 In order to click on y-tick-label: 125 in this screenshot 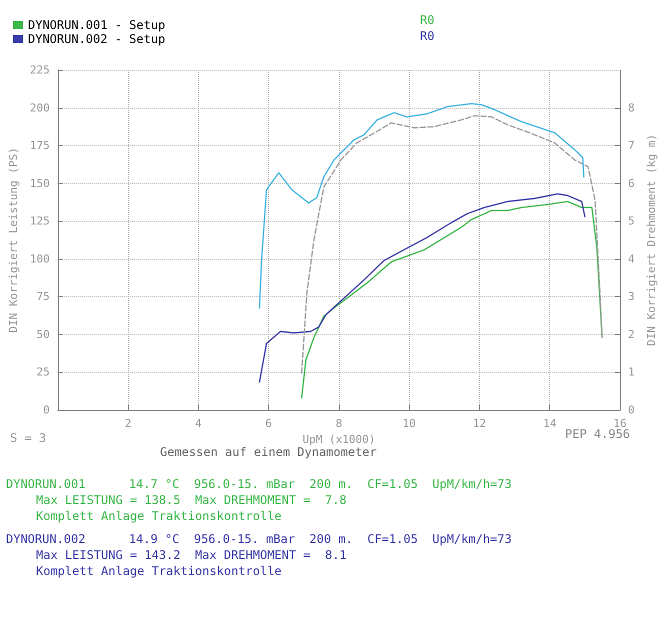, I will do `click(40, 221)`.